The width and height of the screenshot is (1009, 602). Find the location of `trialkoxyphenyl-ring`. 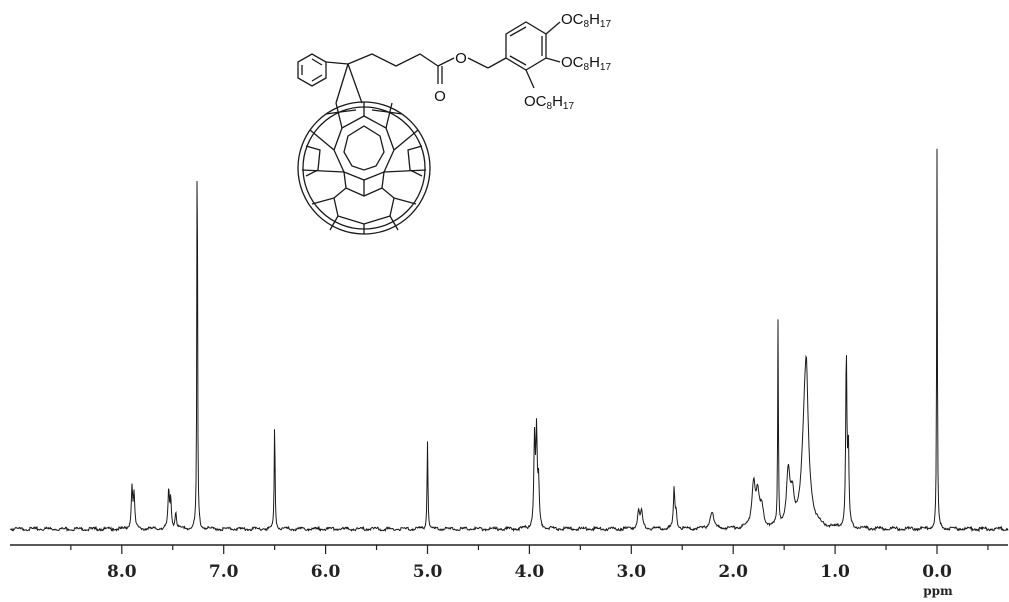

trialkoxyphenyl-ring is located at coordinates (526, 46).